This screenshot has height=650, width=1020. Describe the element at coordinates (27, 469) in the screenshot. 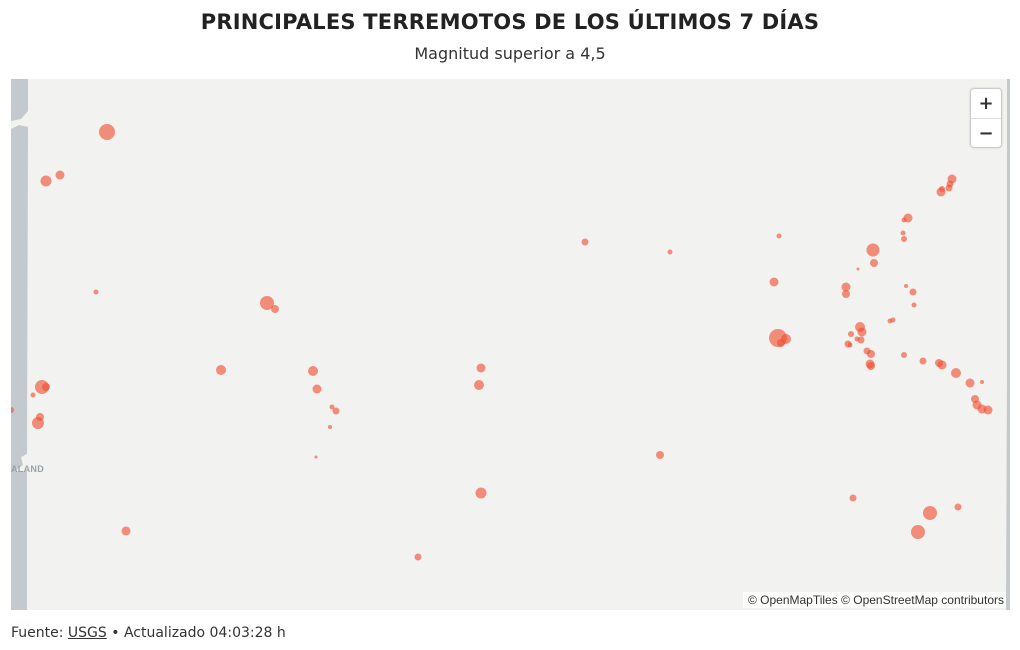

I see `place-label: ALAND` at that location.